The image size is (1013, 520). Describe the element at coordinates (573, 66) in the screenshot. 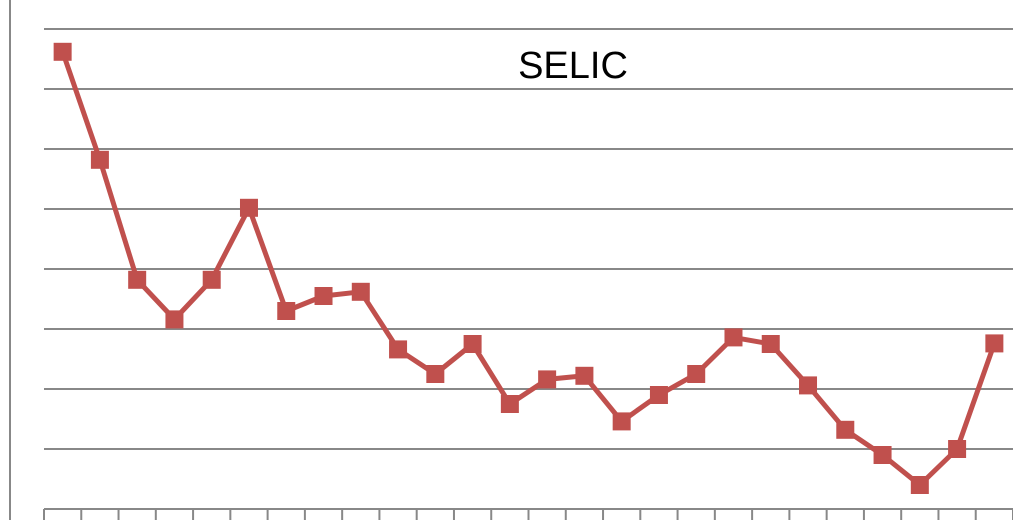

I see `chart-title: SELIC` at that location.